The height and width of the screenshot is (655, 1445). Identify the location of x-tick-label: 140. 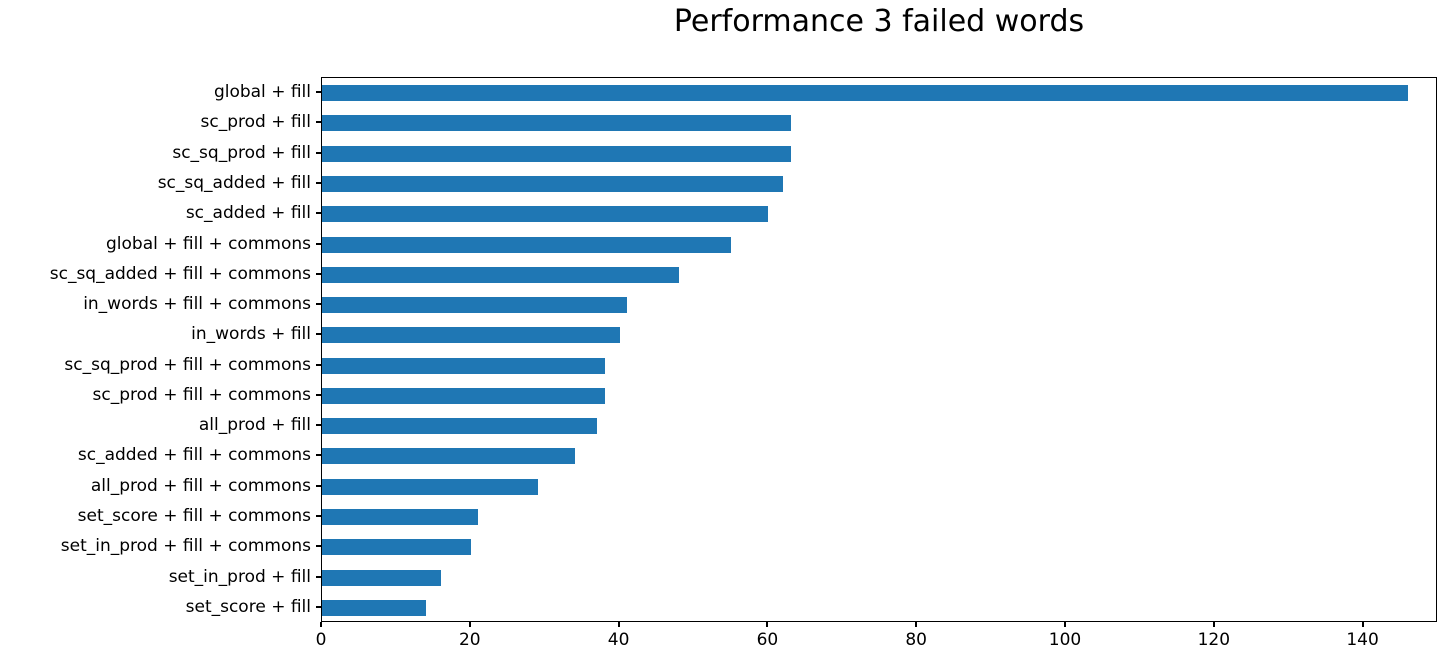
(1362, 640).